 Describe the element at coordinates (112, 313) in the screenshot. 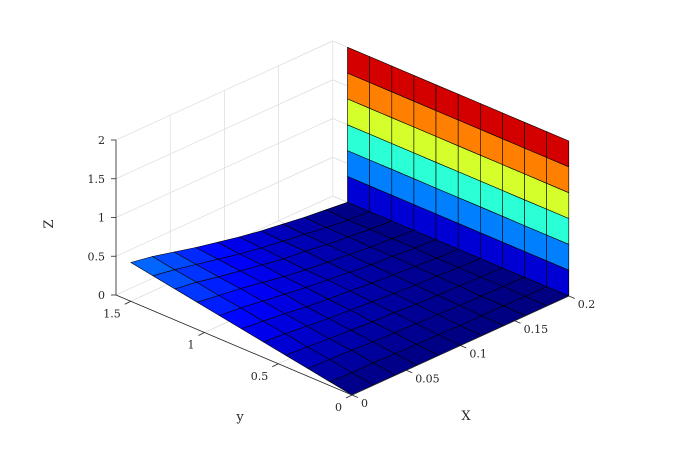

I see `y-tick-label: 1.5` at that location.